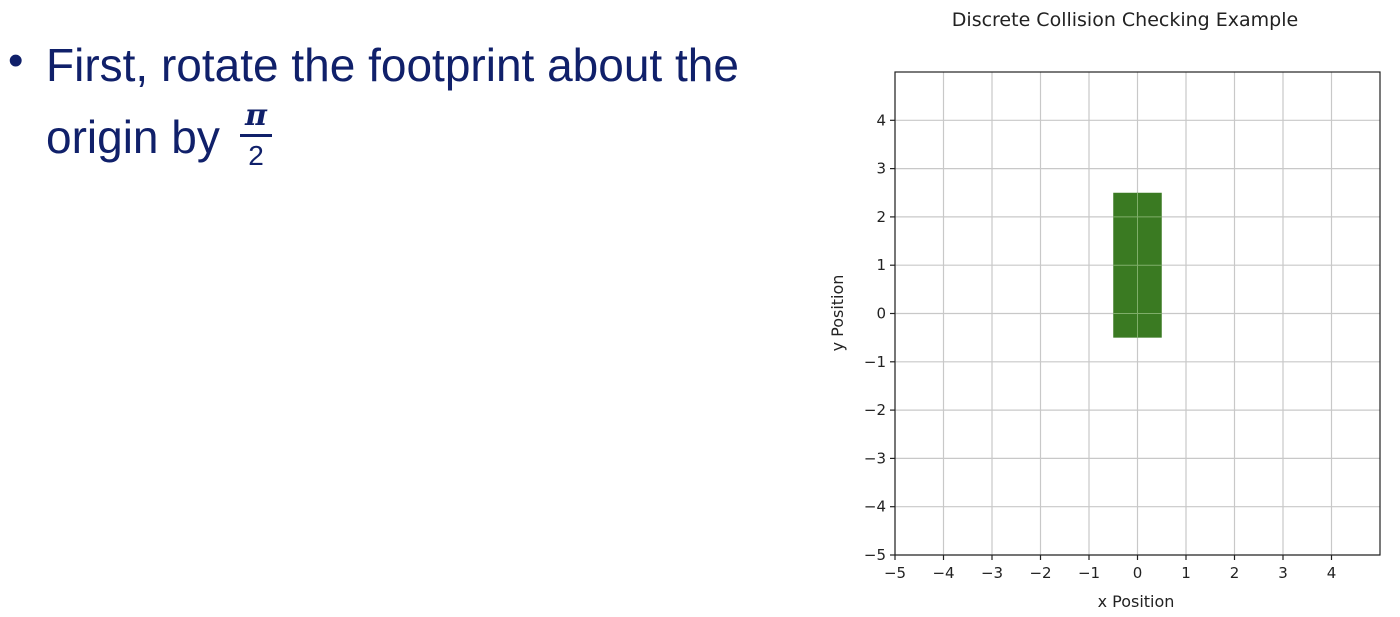 The image size is (1400, 617). What do you see at coordinates (943, 573) in the screenshot?
I see `x-tick-label: −4` at bounding box center [943, 573].